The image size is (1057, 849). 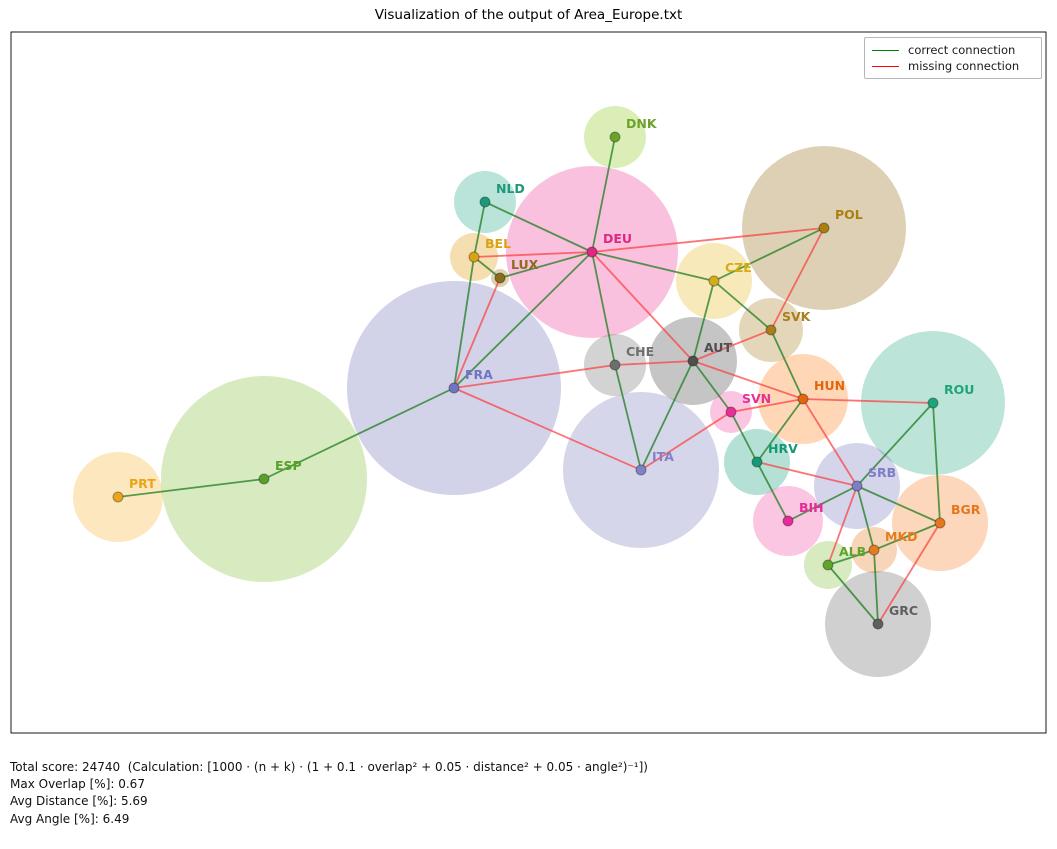 What do you see at coordinates (788, 521) in the screenshot?
I see `country-dot-BIH` at bounding box center [788, 521].